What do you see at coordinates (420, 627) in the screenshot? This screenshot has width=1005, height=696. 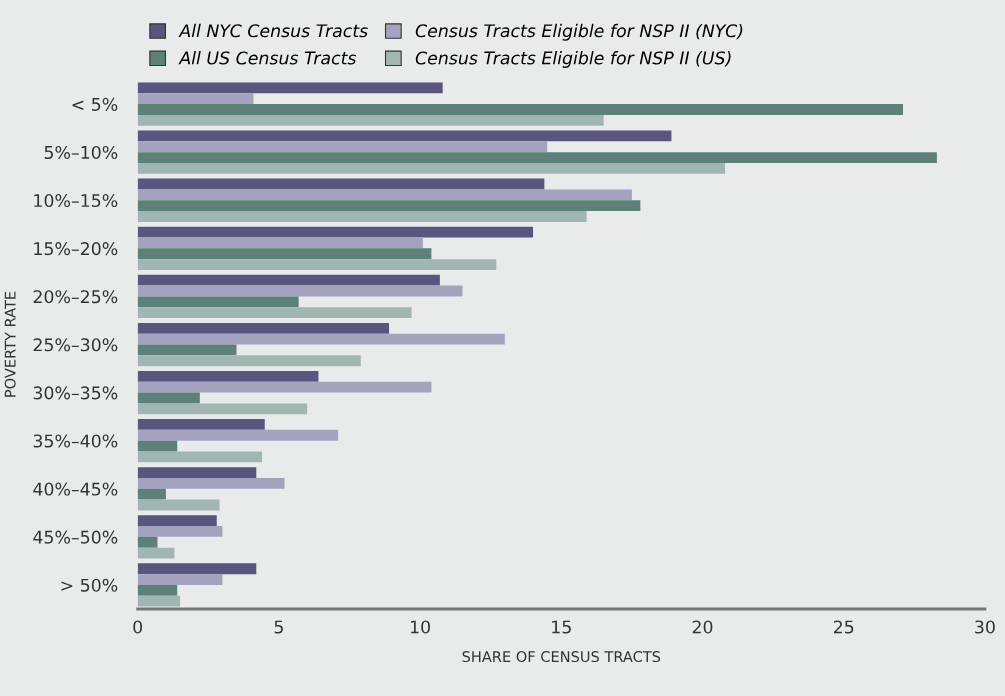 I see `x-tick-label: 10` at bounding box center [420, 627].